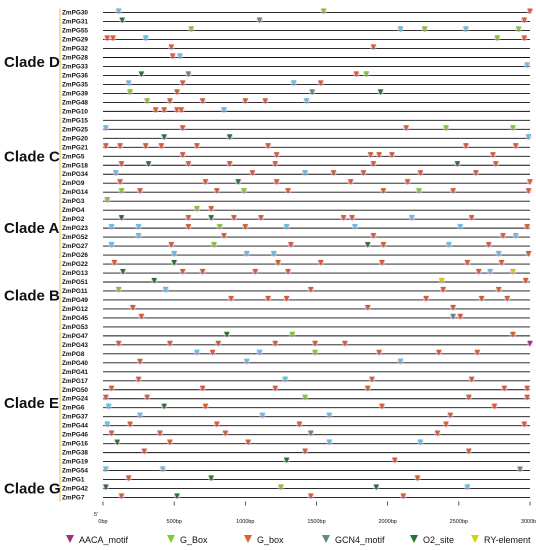 The image size is (536, 550). Describe the element at coordinates (31, 403) in the screenshot. I see `clade-label: Clade E` at that location.